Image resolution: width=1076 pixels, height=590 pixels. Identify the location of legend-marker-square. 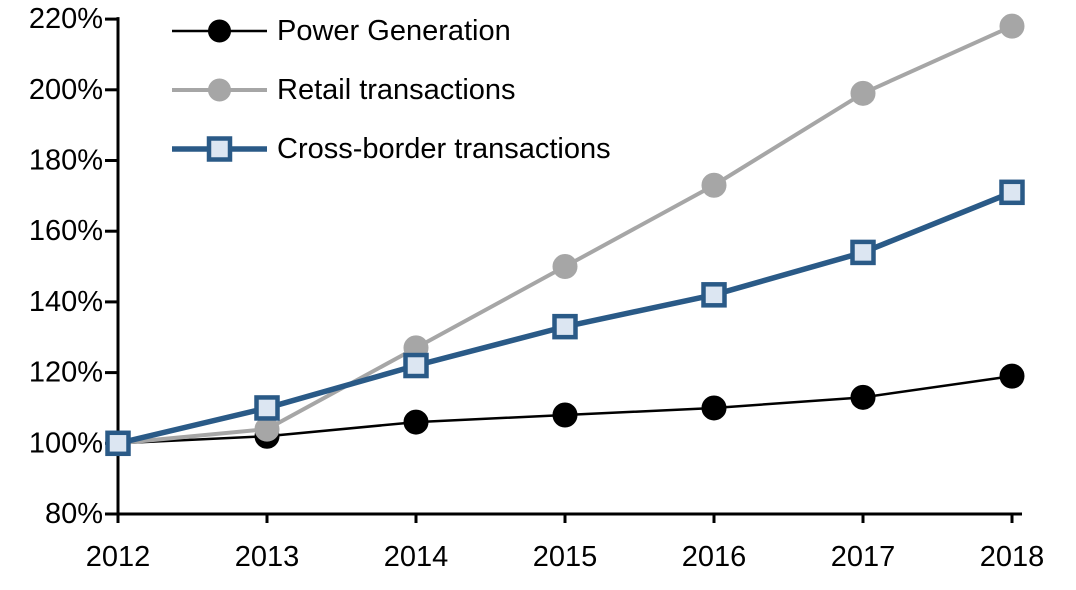
(219, 149).